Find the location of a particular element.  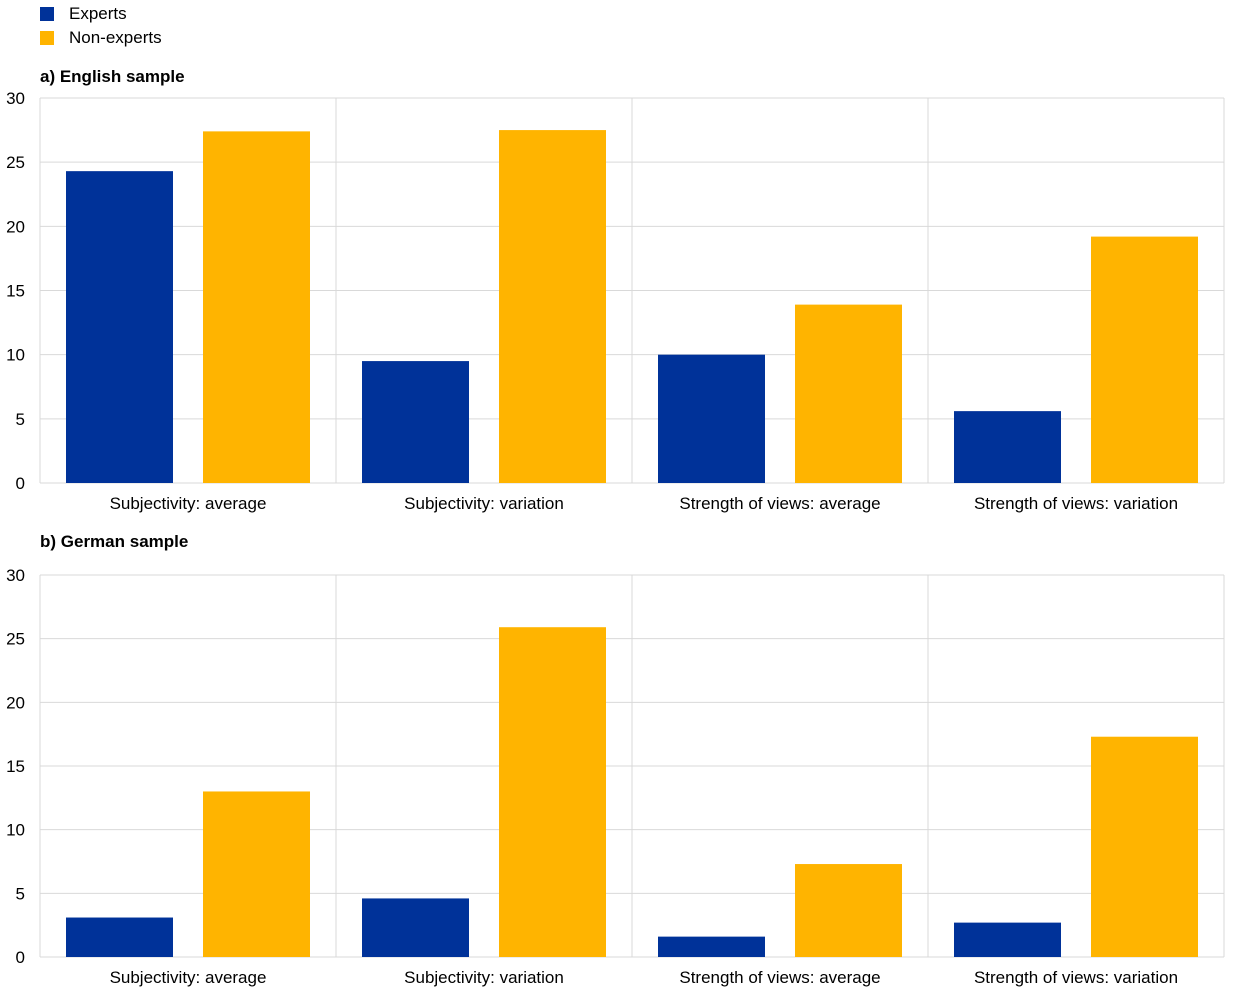

legend-swatch-non-experts is located at coordinates (47, 38).